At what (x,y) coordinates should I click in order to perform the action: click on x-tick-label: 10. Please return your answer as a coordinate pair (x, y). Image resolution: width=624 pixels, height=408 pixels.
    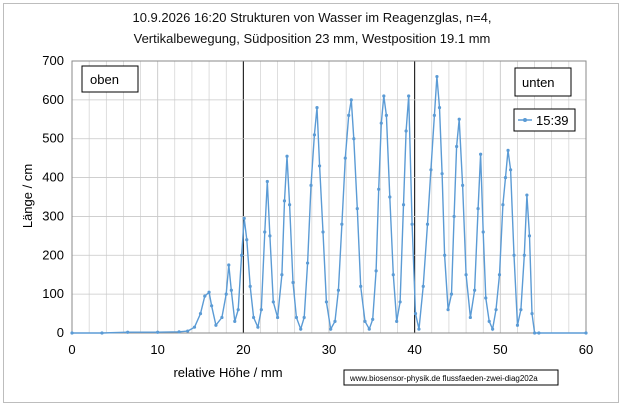
    Looking at the image, I should click on (157, 349).